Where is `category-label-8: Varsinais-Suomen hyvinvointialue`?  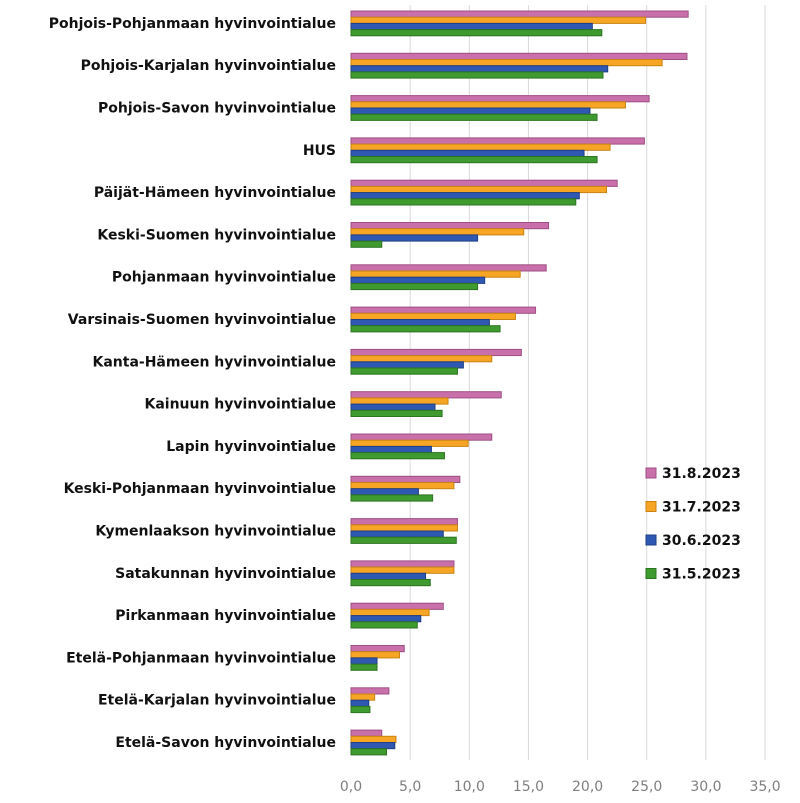 category-label-8: Varsinais-Suomen hyvinvointialue is located at coordinates (202, 320).